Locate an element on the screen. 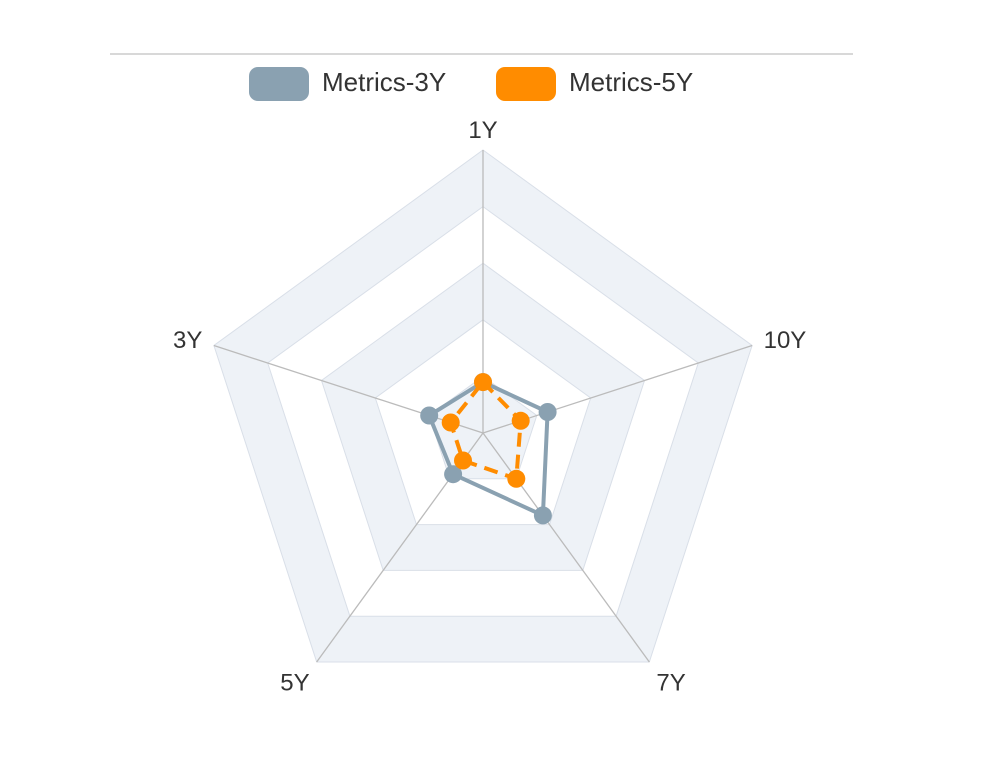  legend-item-metrics-5y: Metrics-5Y is located at coordinates (594, 84).